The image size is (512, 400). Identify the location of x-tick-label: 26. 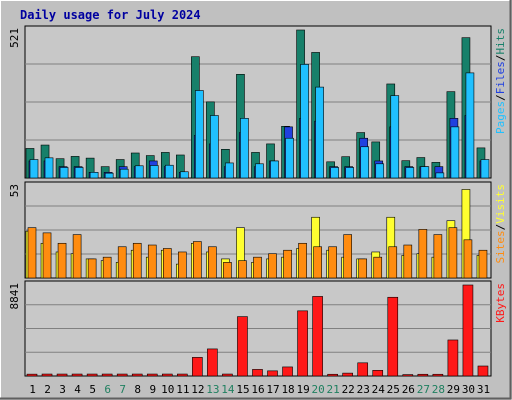
(408, 389).